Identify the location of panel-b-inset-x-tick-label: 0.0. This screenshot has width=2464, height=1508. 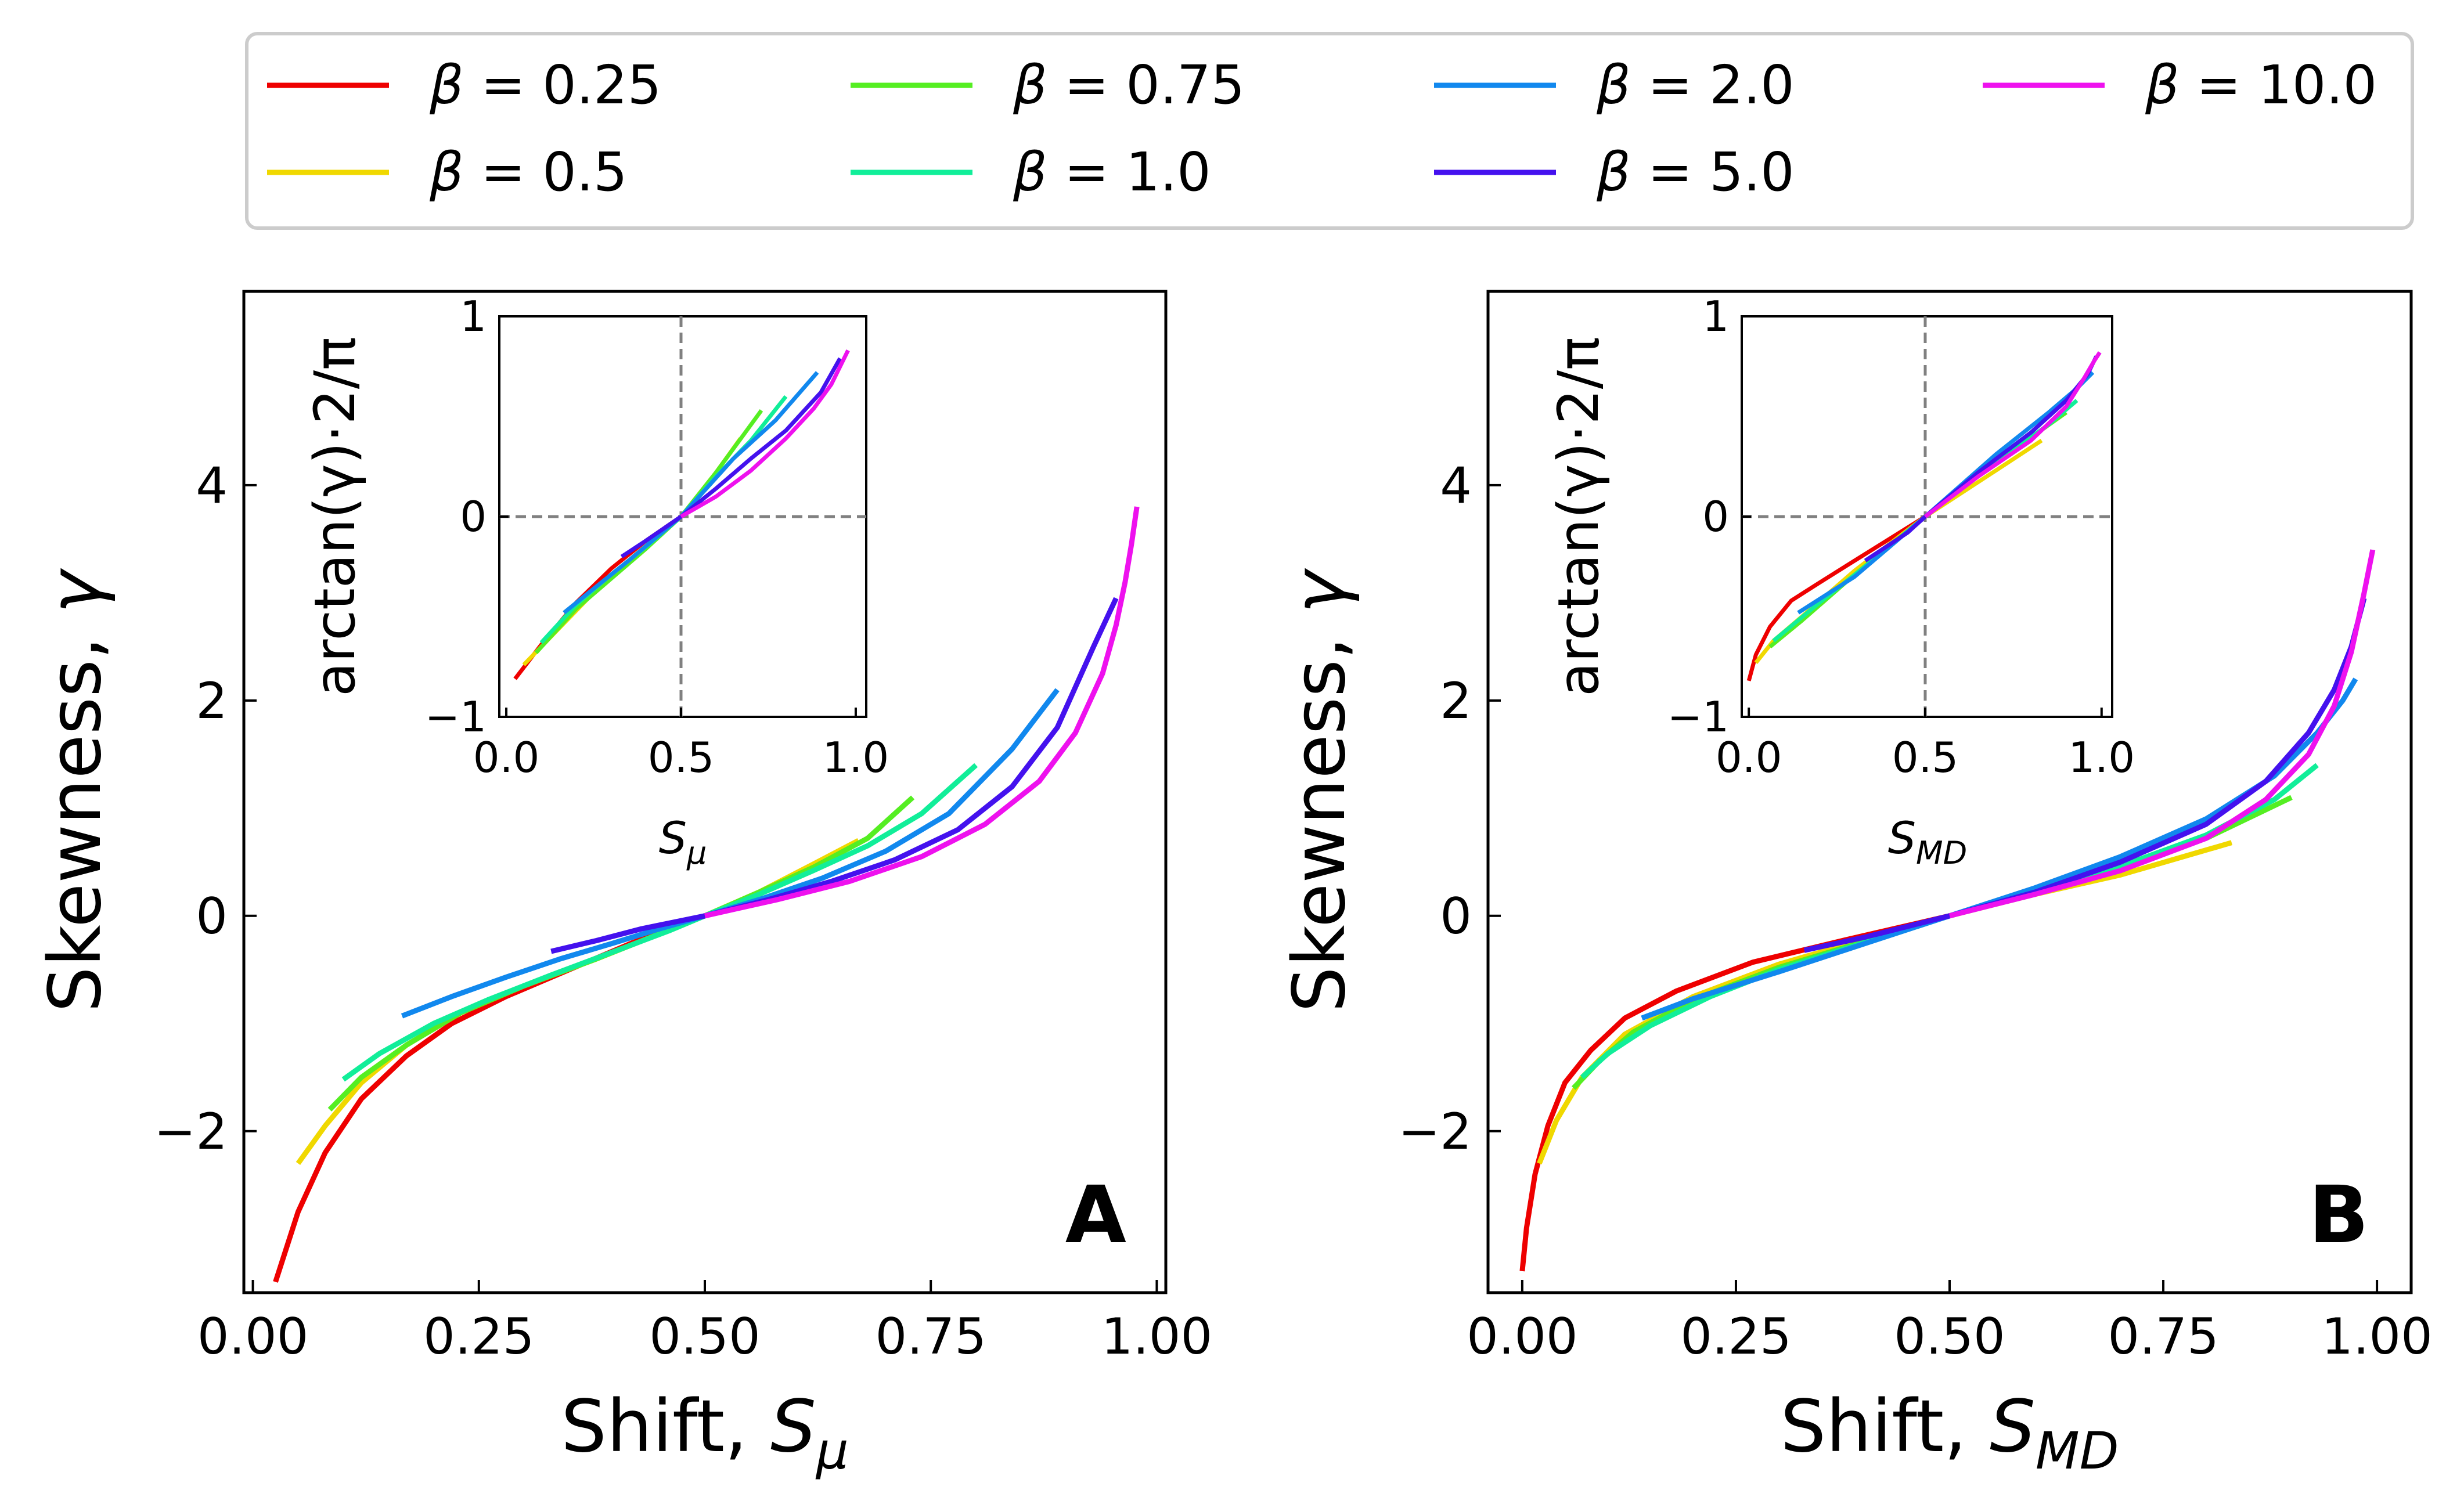
(1749, 757).